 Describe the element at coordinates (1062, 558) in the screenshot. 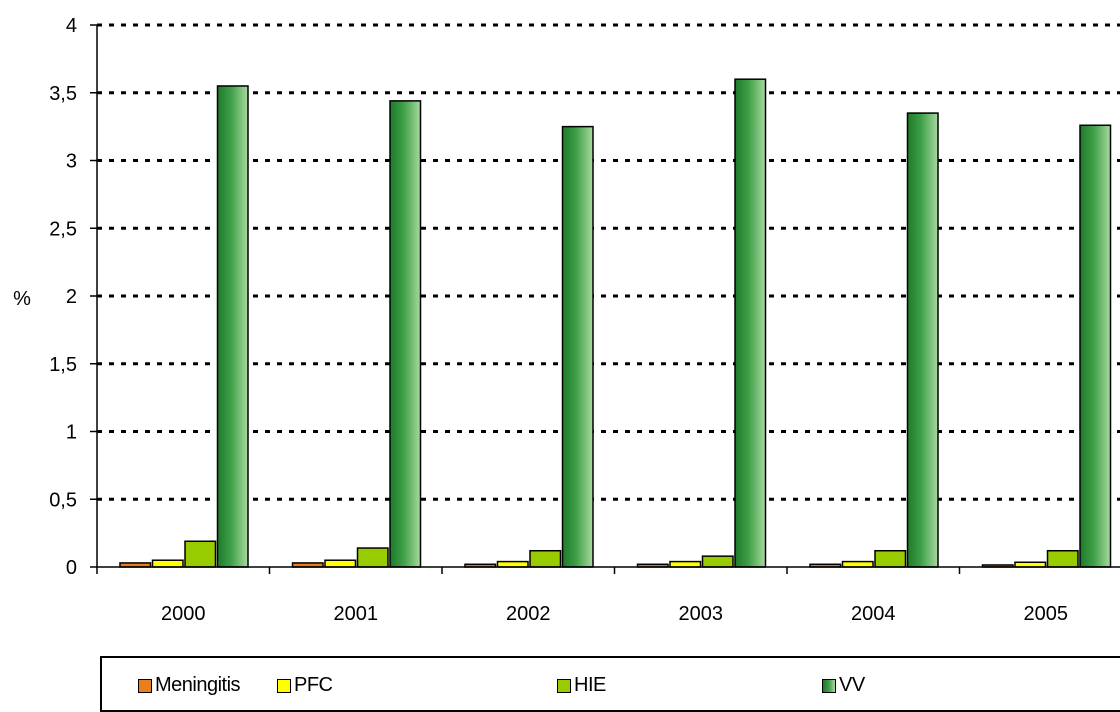

I see `bar-hie-2005` at that location.